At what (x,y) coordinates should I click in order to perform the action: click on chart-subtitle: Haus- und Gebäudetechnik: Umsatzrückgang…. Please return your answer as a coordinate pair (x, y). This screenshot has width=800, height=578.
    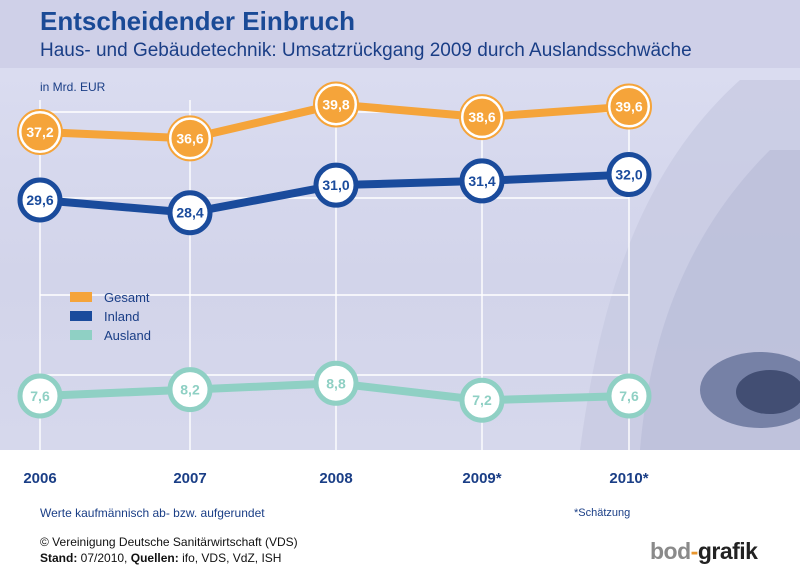
    Looking at the image, I should click on (366, 50).